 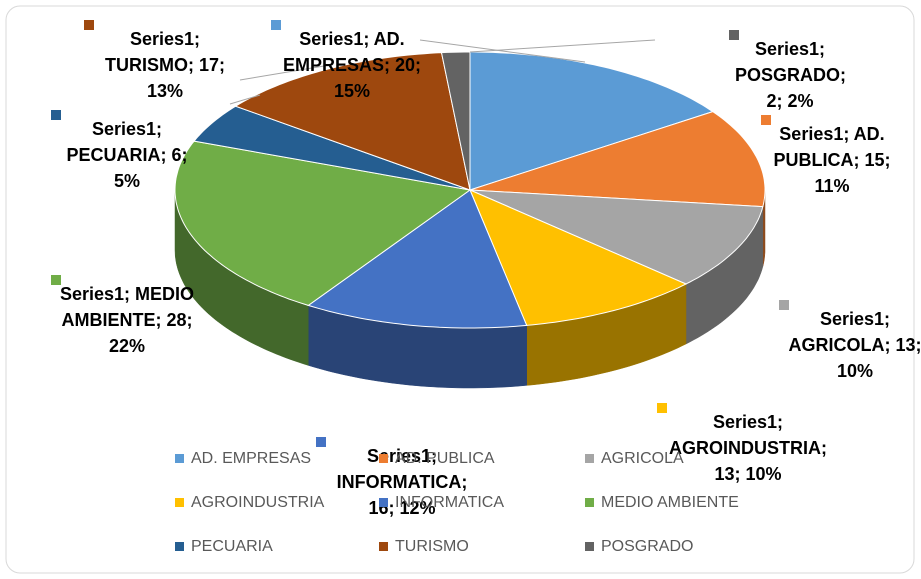 I want to click on legend-item: PECUARIA, so click(x=224, y=547).